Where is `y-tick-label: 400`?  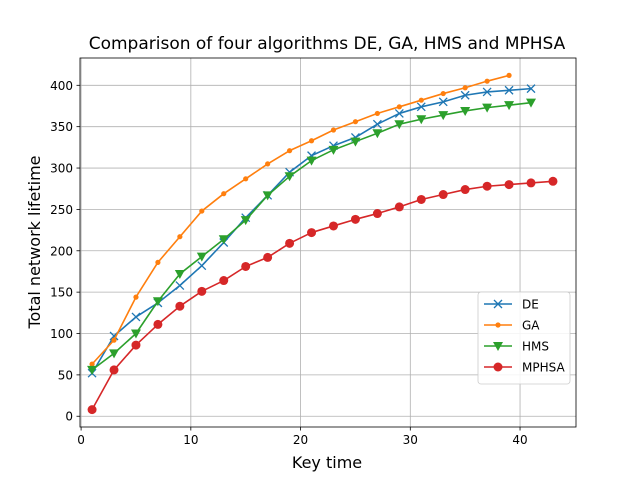
y-tick-label: 400 is located at coordinates (61, 86).